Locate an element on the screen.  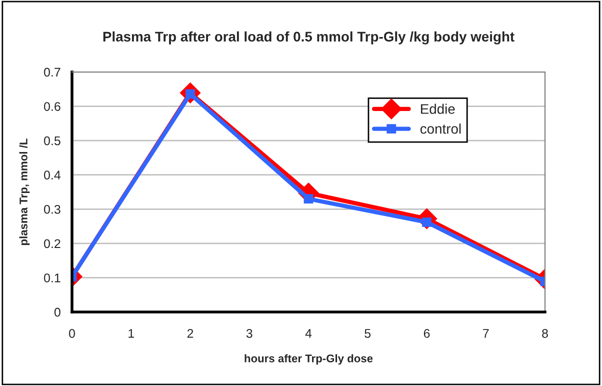
x-tick-label: 2 is located at coordinates (190, 333).